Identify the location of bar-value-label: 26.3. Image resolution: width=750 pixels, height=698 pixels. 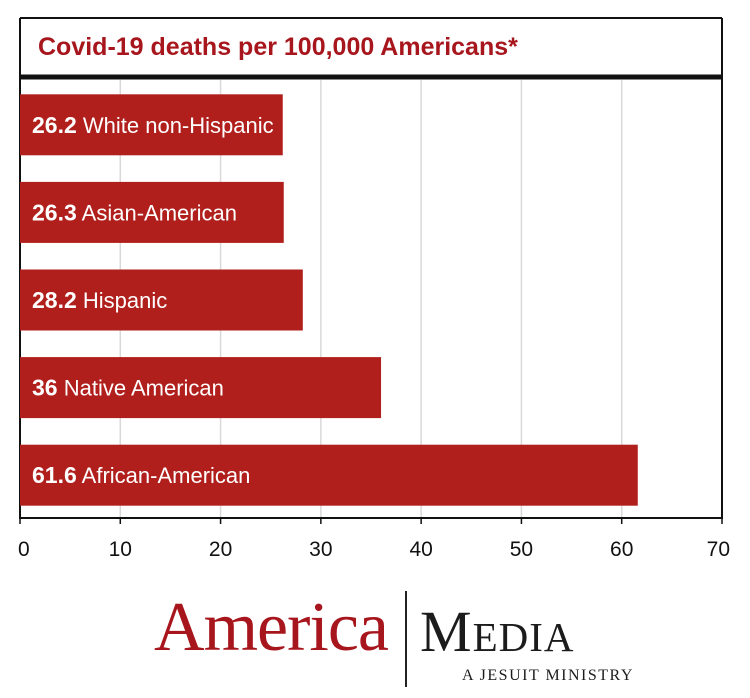
(54, 212).